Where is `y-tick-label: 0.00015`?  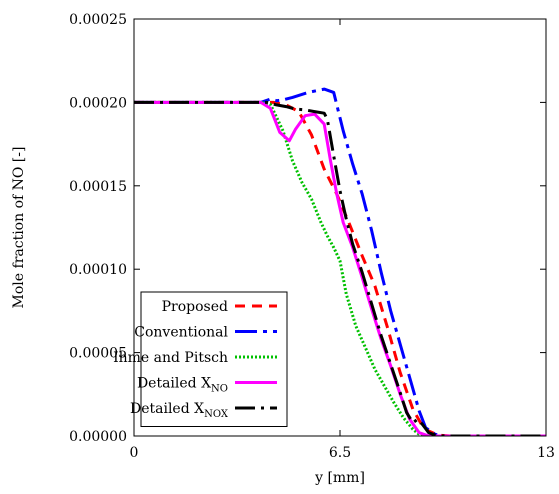
y-tick-label: 0.00015 is located at coordinates (98, 187).